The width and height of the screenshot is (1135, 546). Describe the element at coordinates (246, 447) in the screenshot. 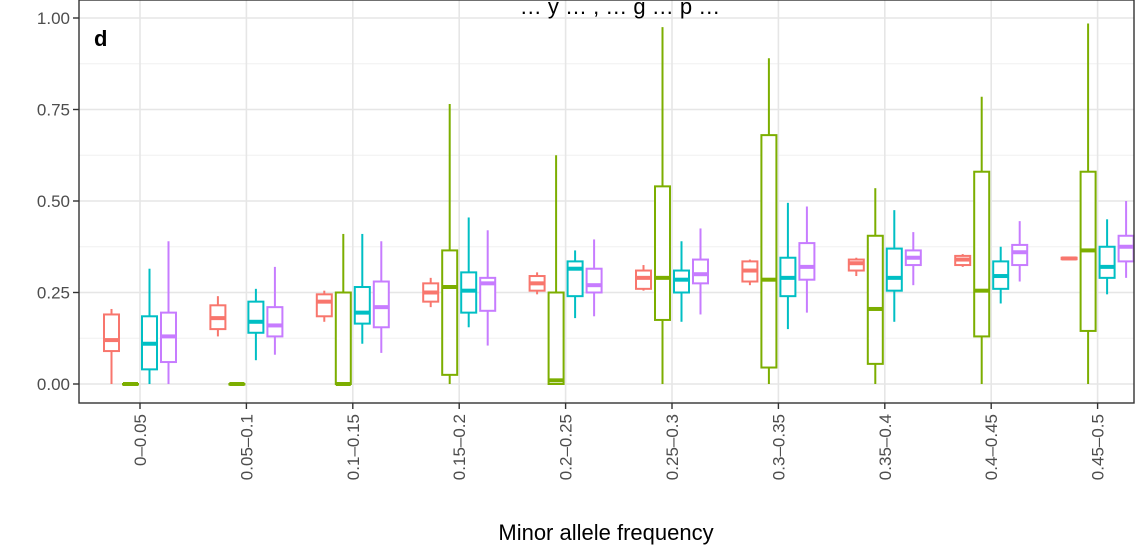

I see `x-tick-label: 0.05–0.1` at that location.